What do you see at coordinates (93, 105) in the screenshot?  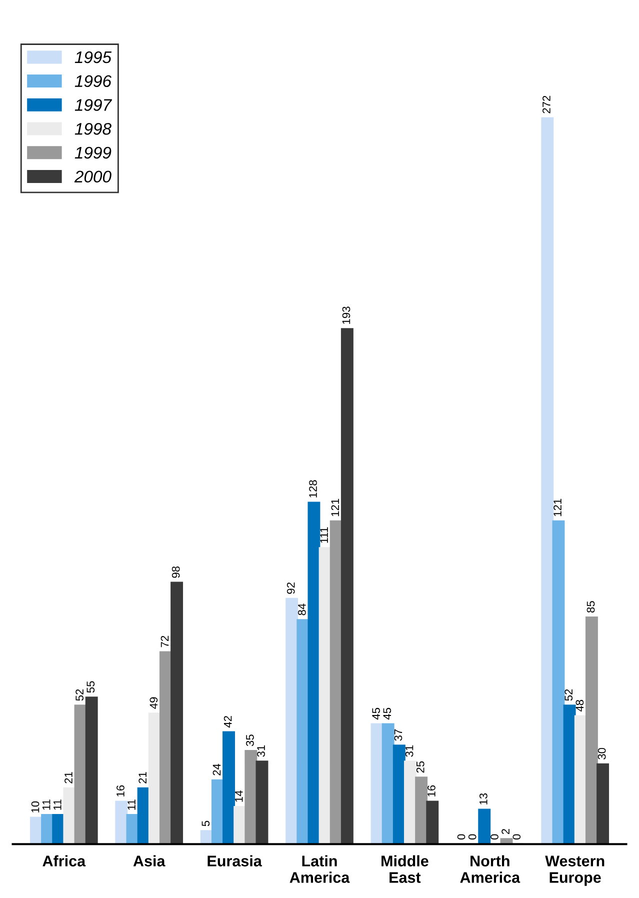 I see `legend-label: 1997` at bounding box center [93, 105].